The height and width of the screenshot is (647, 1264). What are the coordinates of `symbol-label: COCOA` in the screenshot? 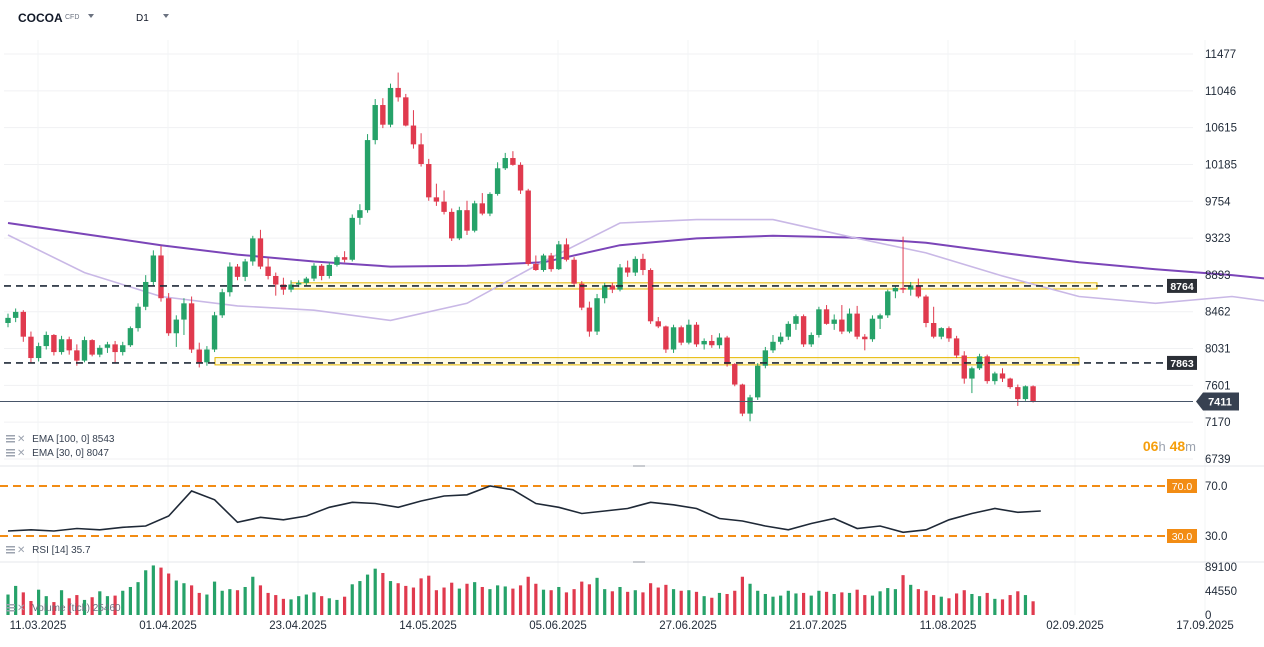 It's located at (40, 18).